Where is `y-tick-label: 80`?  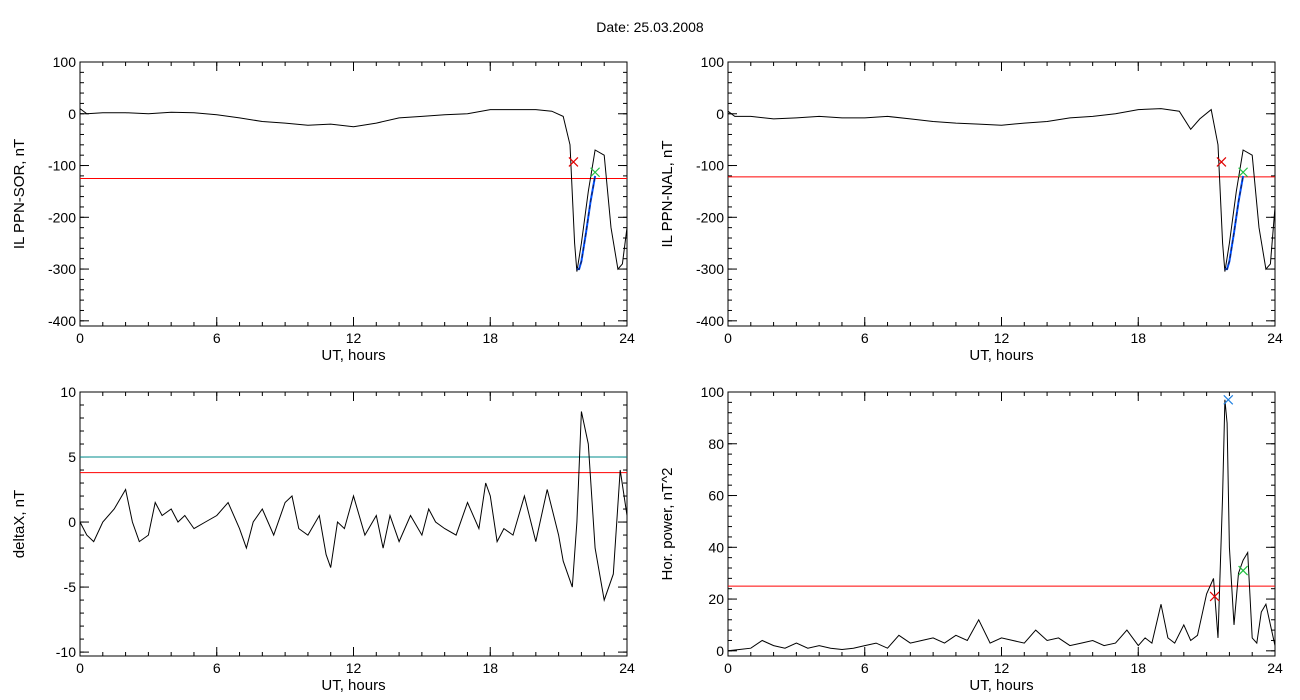
y-tick-label: 80 is located at coordinates (716, 444).